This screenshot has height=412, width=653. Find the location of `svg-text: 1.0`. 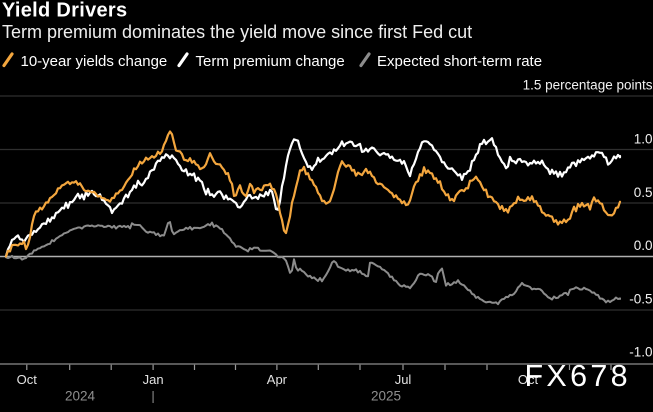

svg-text: 1.0 is located at coordinates (643, 139).